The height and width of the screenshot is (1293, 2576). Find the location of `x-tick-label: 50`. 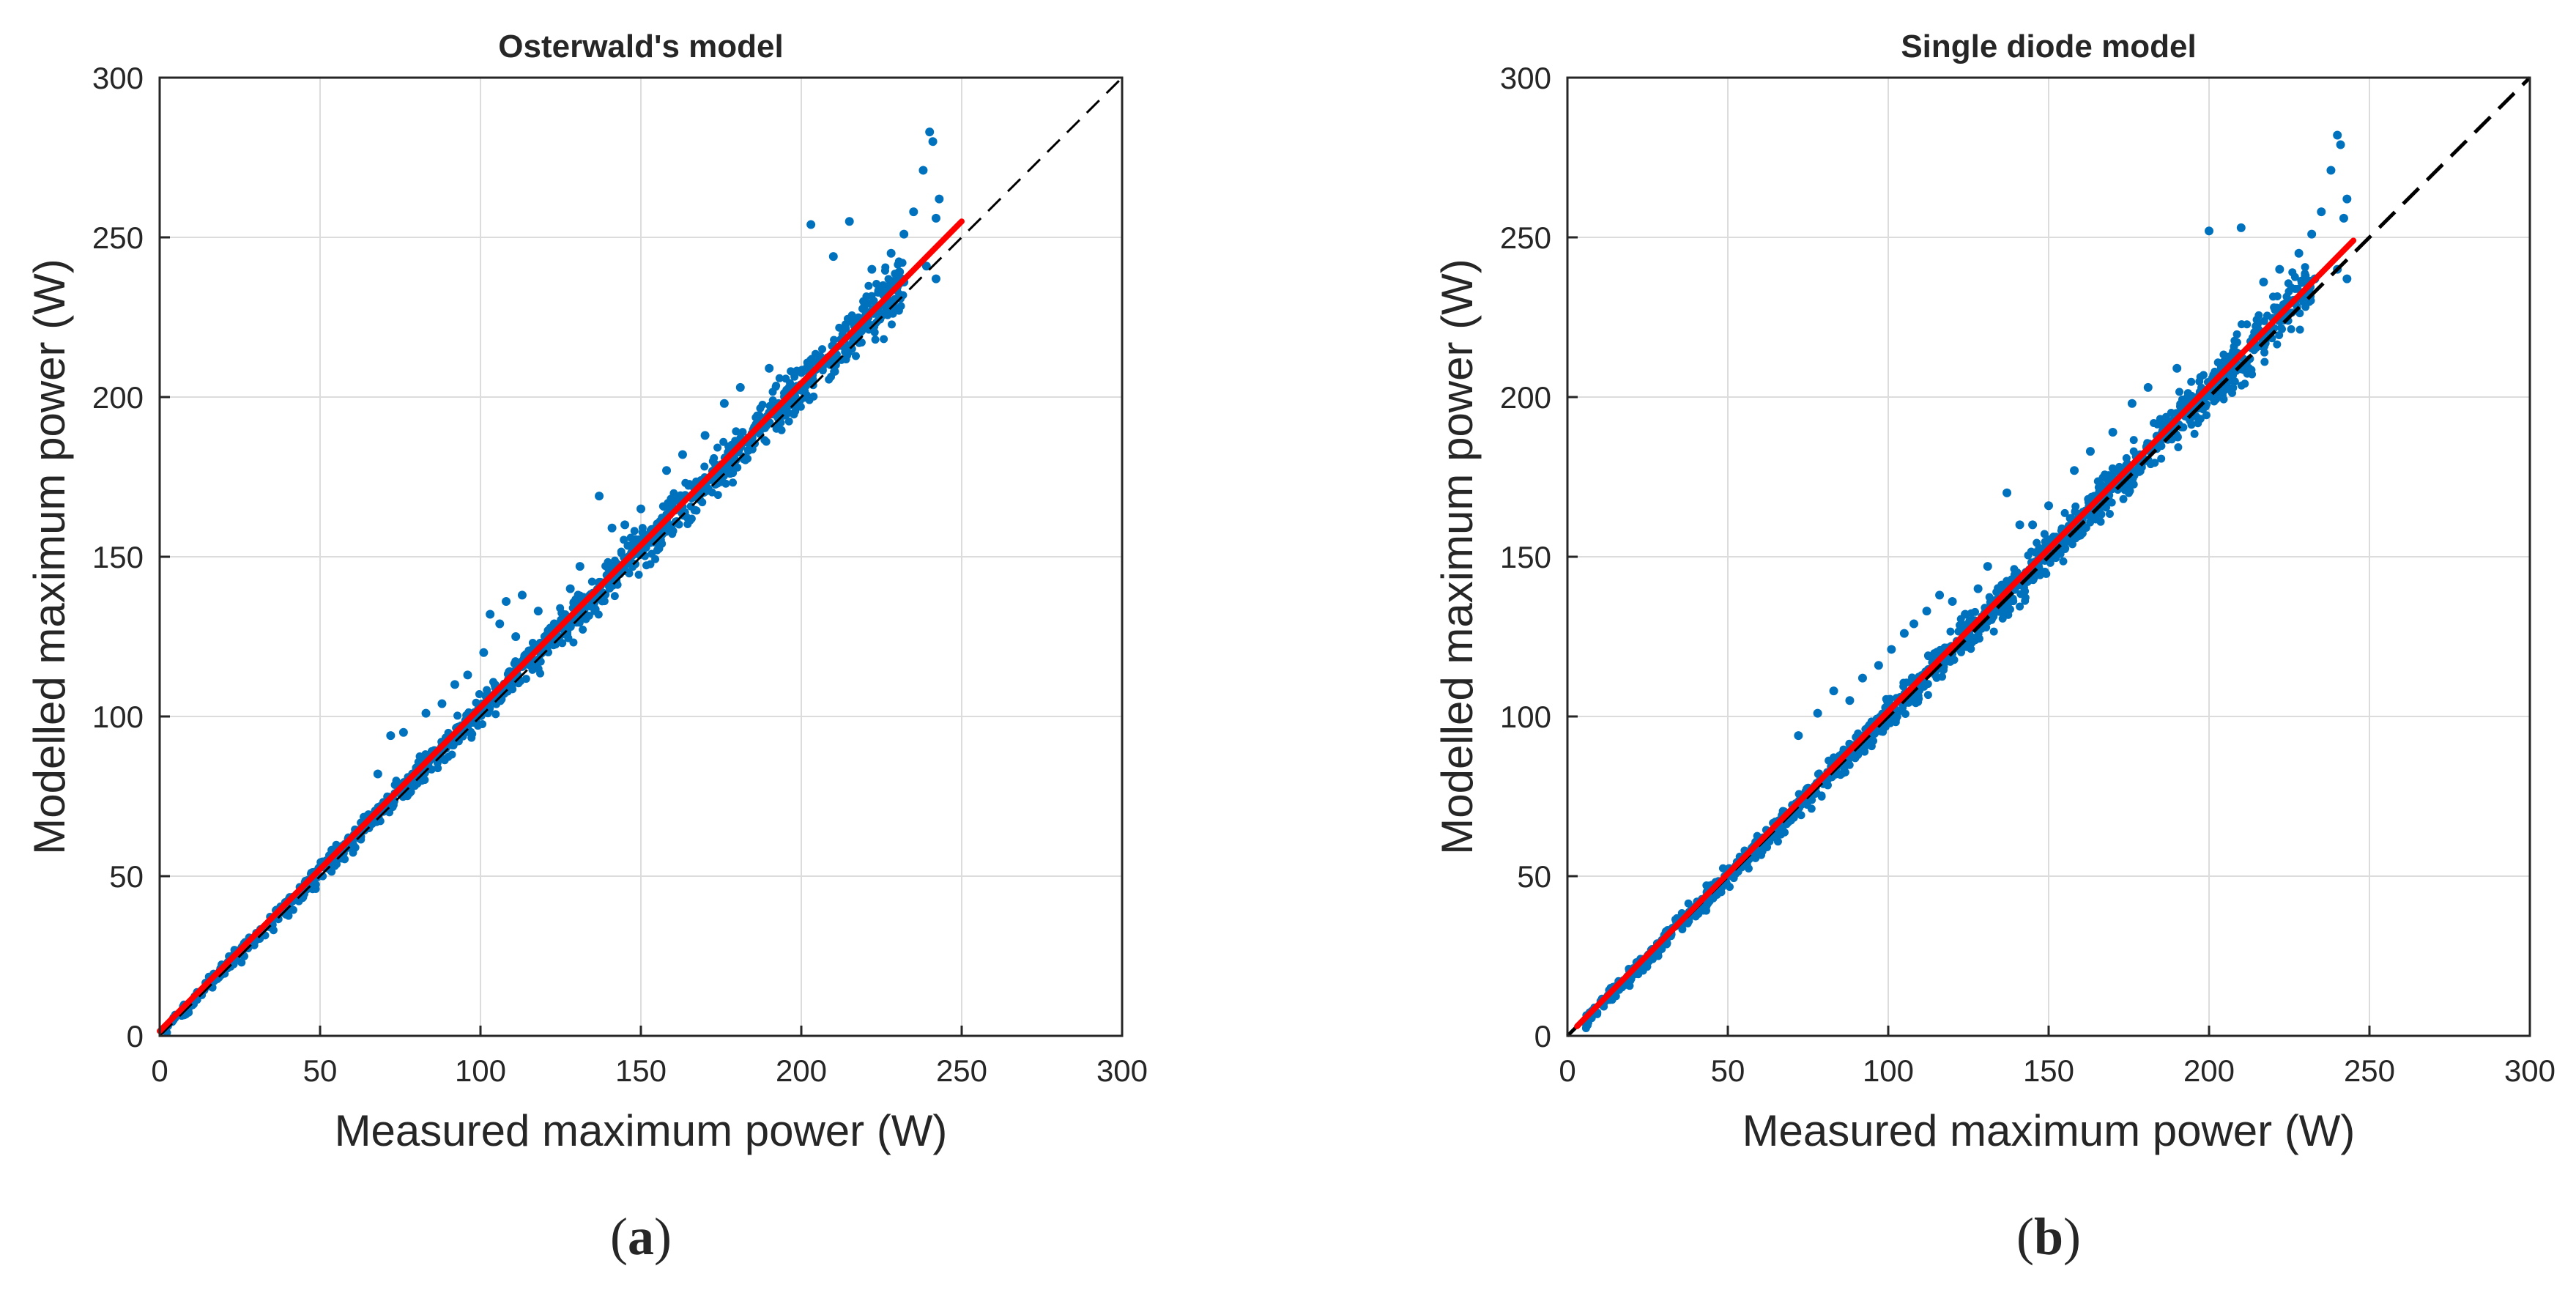

x-tick-label: 50 is located at coordinates (320, 1070).